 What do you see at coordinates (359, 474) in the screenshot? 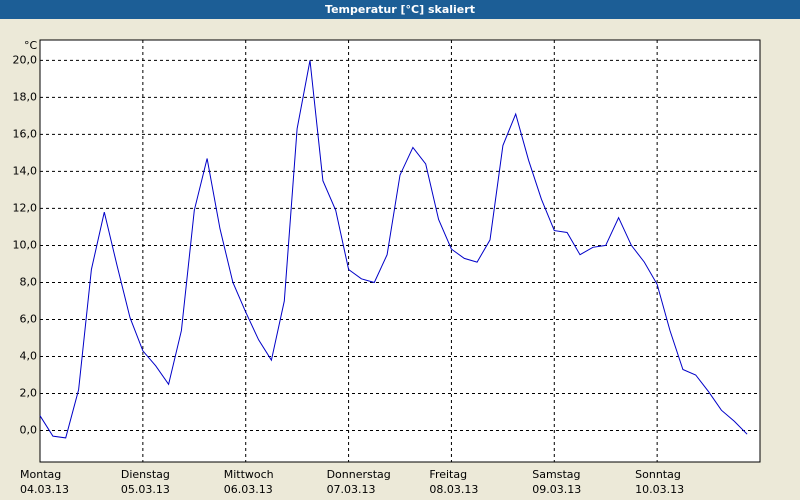
I see `x-day-label: Donnerstag` at bounding box center [359, 474].